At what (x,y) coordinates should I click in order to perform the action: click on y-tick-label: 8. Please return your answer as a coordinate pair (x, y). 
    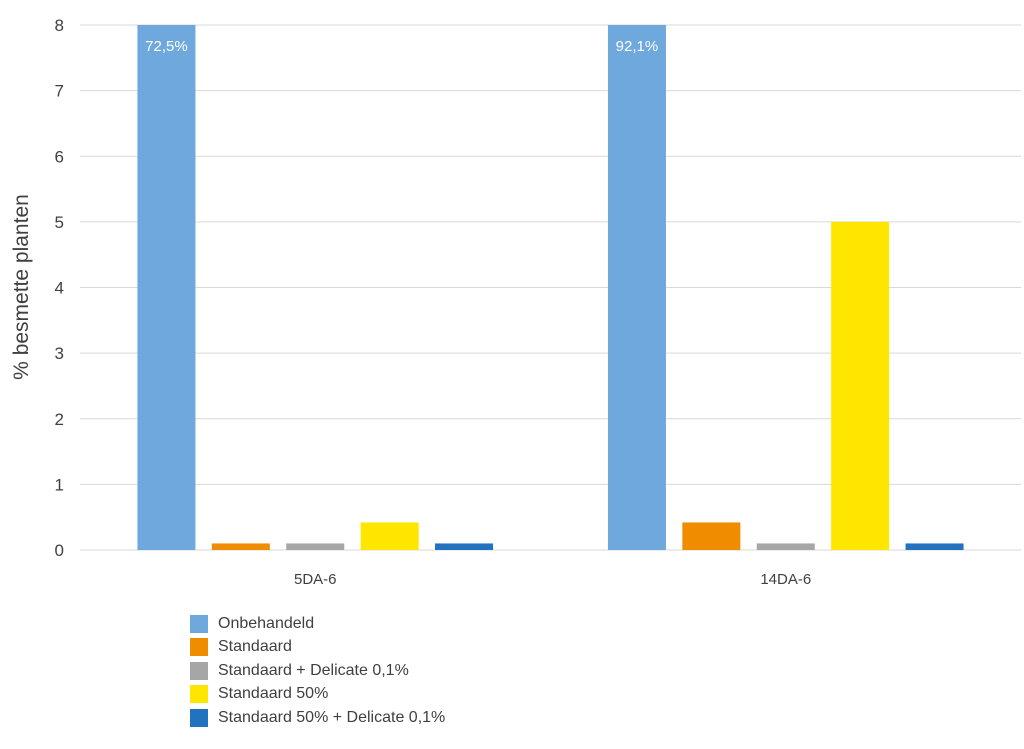
    Looking at the image, I should click on (59, 25).